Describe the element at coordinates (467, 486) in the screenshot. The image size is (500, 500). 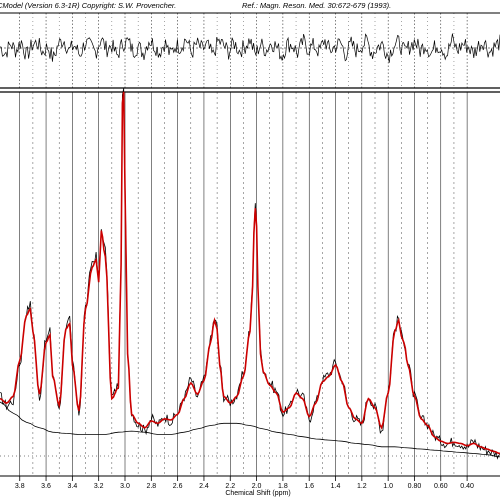
I see `x-tick-label: 0.40` at that location.